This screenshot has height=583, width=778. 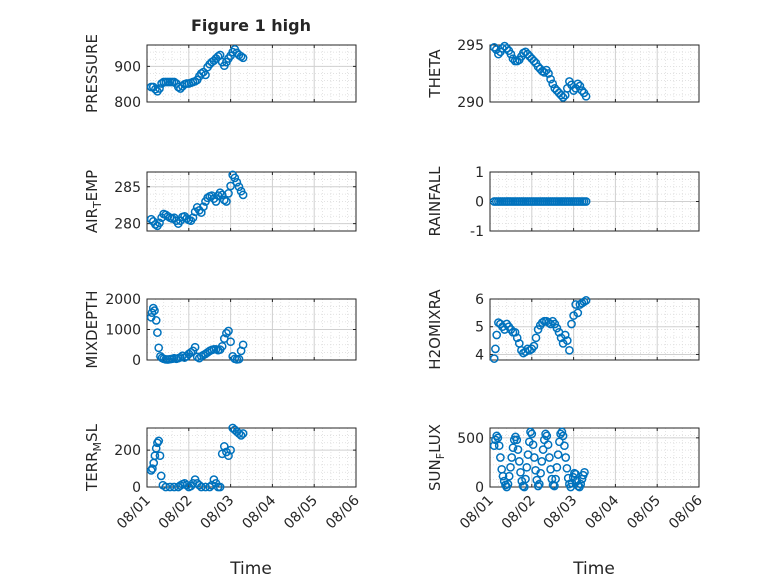 I want to click on y-tick-label: 280, so click(x=127, y=225).